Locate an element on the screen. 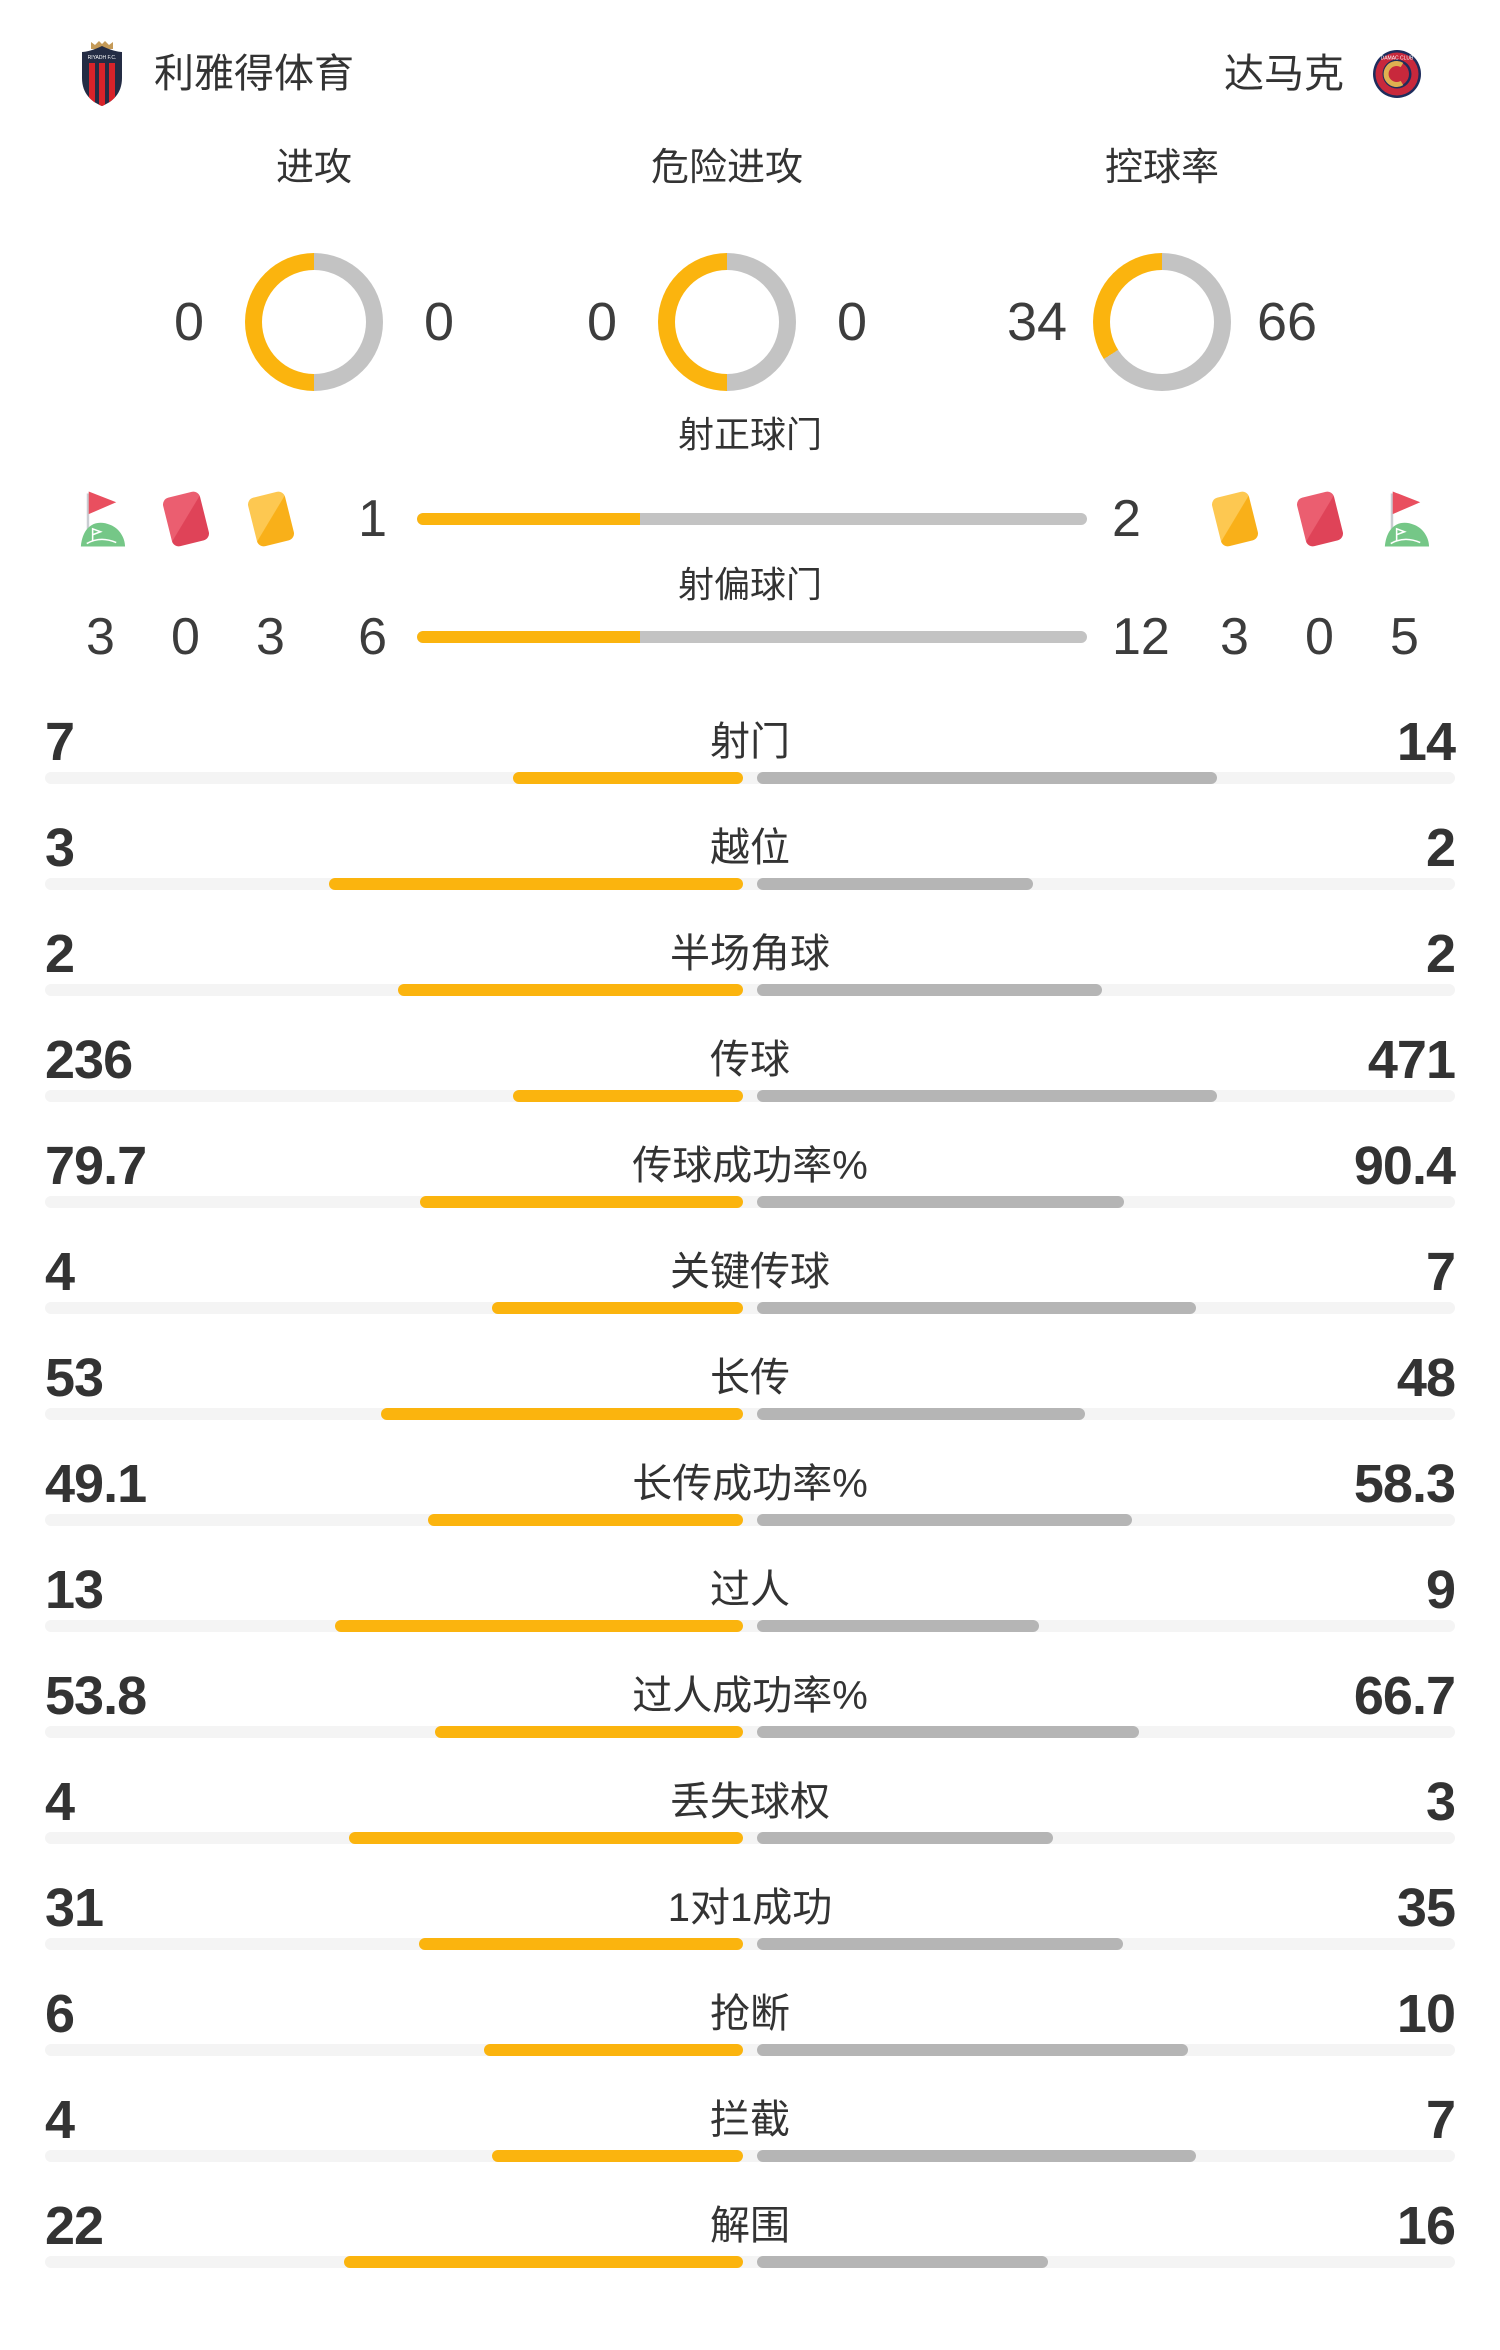 The width and height of the screenshot is (1500, 2350). away-stat-value: 35 is located at coordinates (1426, 1908).